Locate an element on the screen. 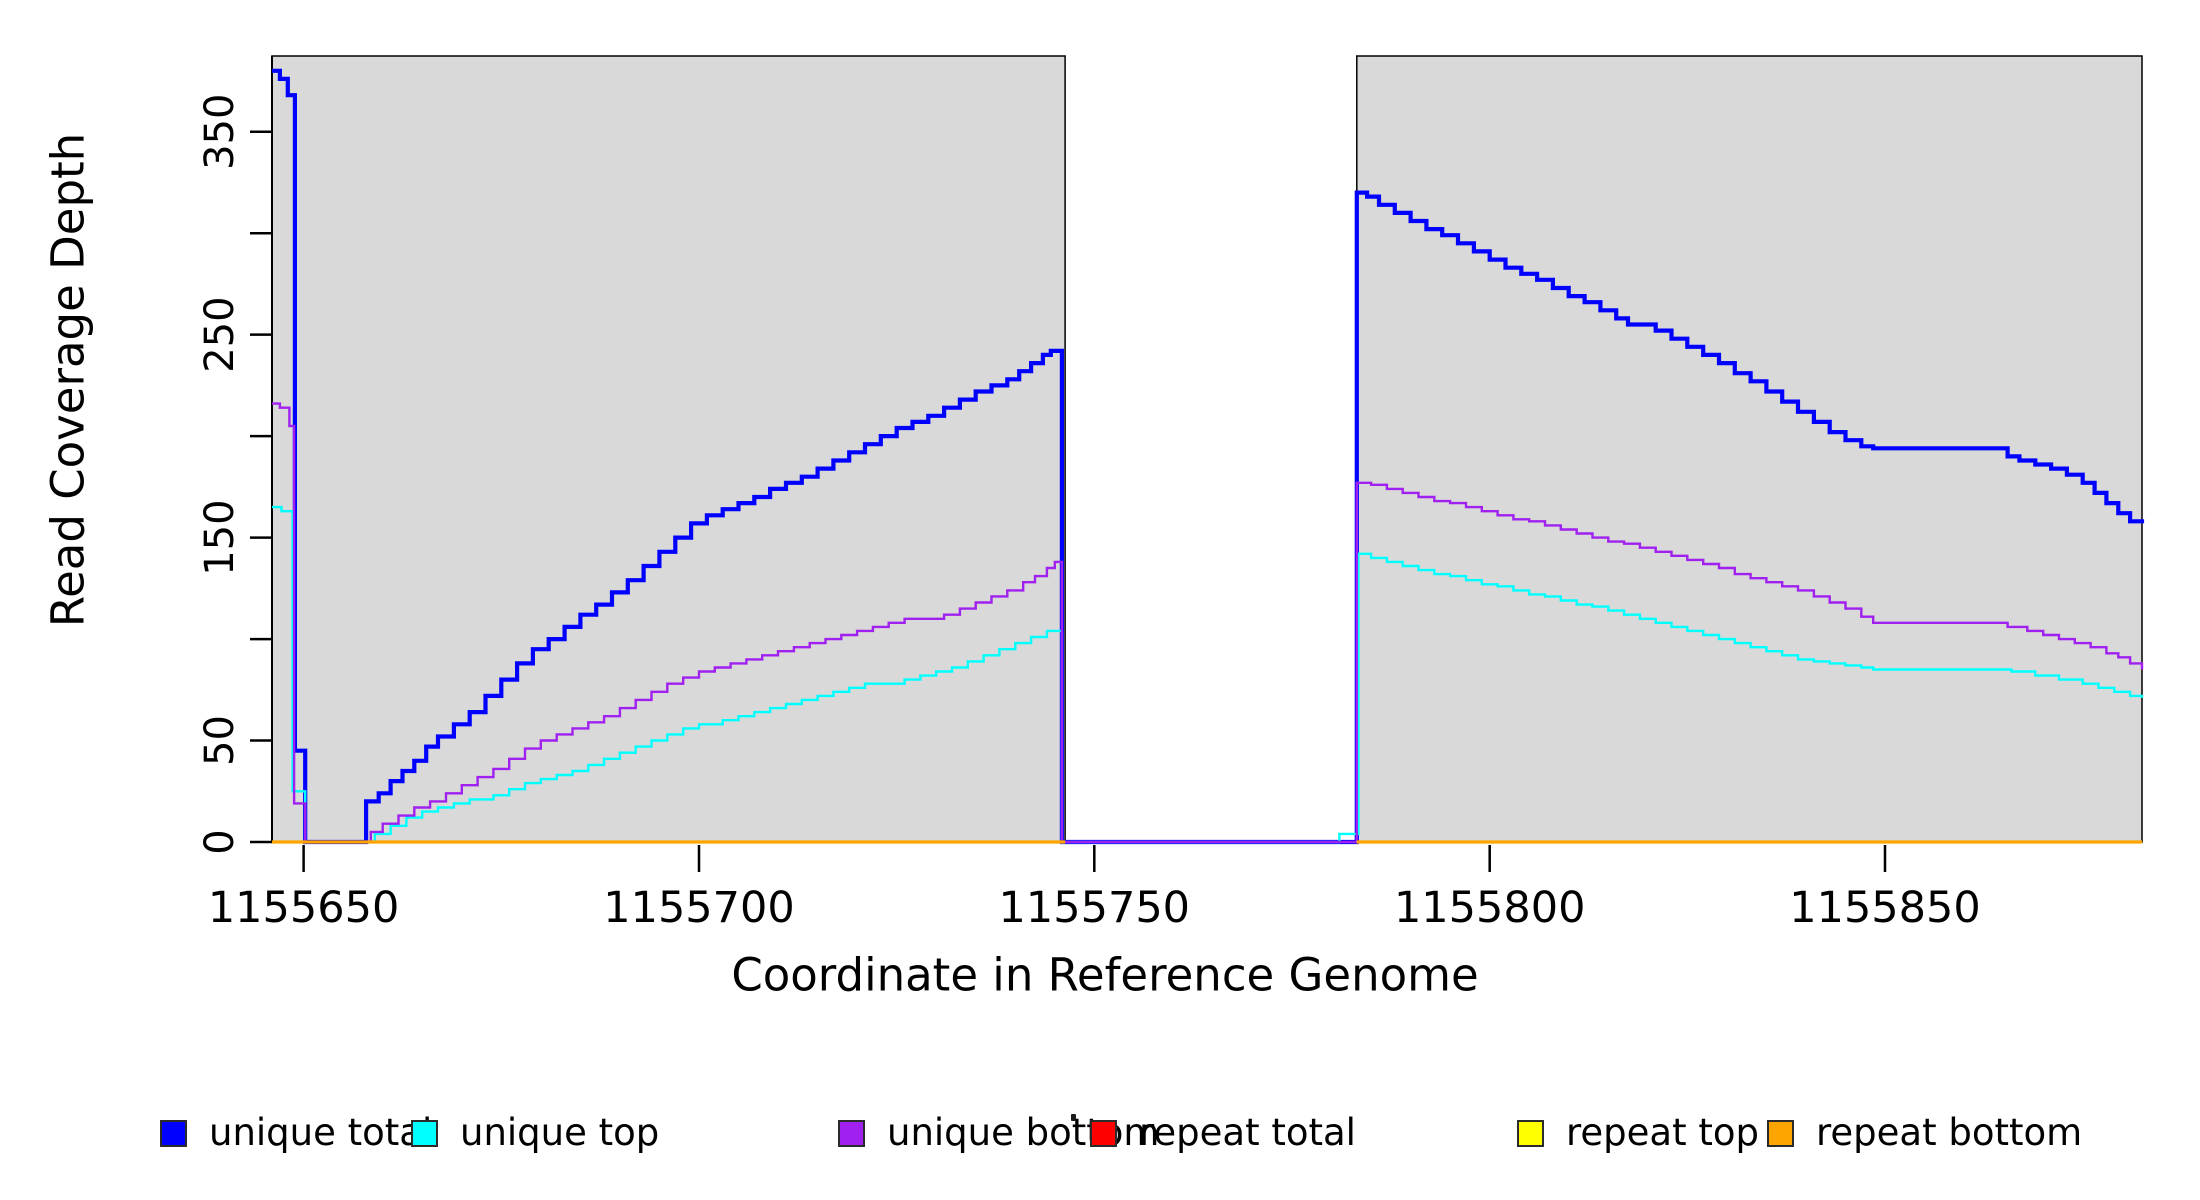 The width and height of the screenshot is (2200, 1200). legend-item-repeat-top: repeat top is located at coordinates (1638, 1133).